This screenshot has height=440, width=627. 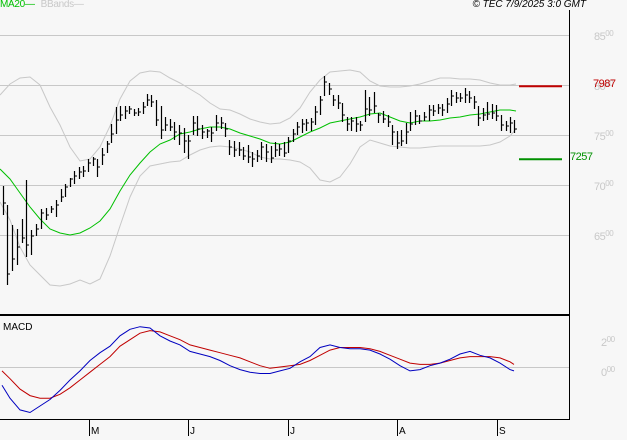 I want to click on price-axis-label: 8000, so click(x=604, y=86).